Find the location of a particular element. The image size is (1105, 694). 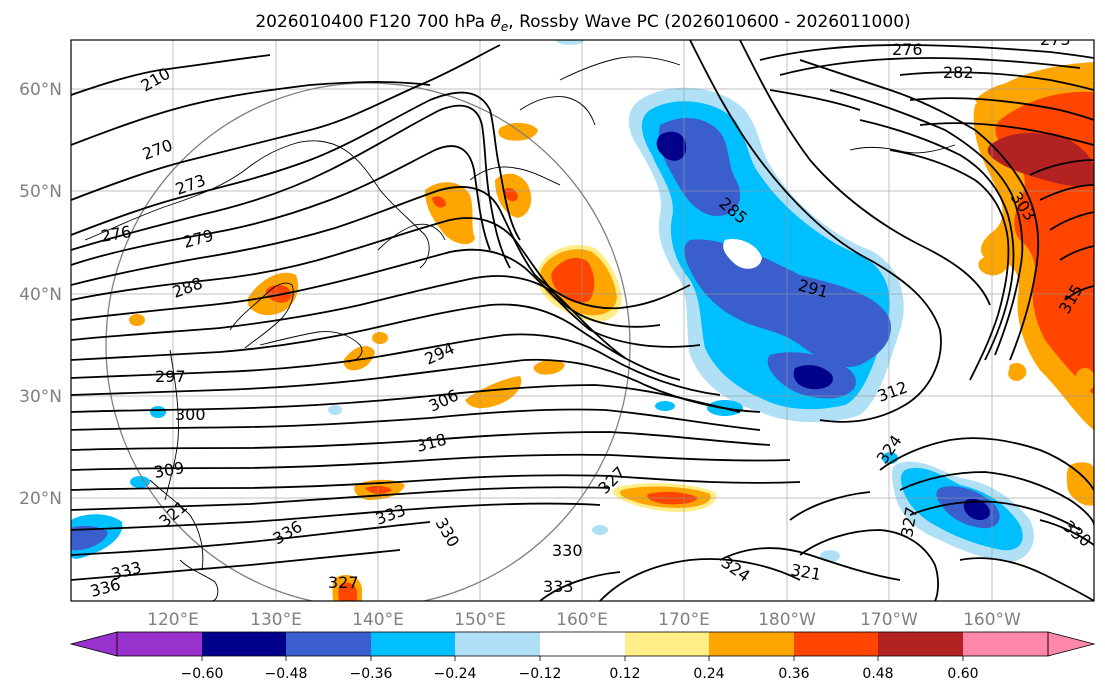

lat-label-40n: 40°N is located at coordinates (40, 295).